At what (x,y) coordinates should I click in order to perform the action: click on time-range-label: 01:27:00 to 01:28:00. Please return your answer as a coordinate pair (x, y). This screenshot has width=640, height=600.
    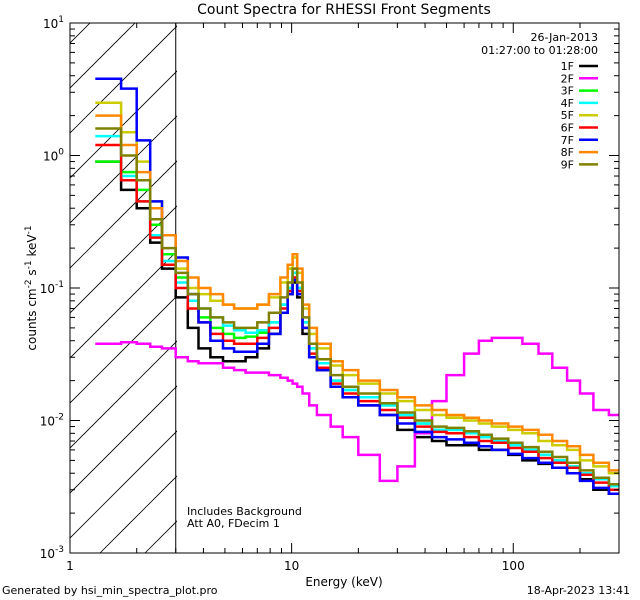
    Looking at the image, I should click on (539, 50).